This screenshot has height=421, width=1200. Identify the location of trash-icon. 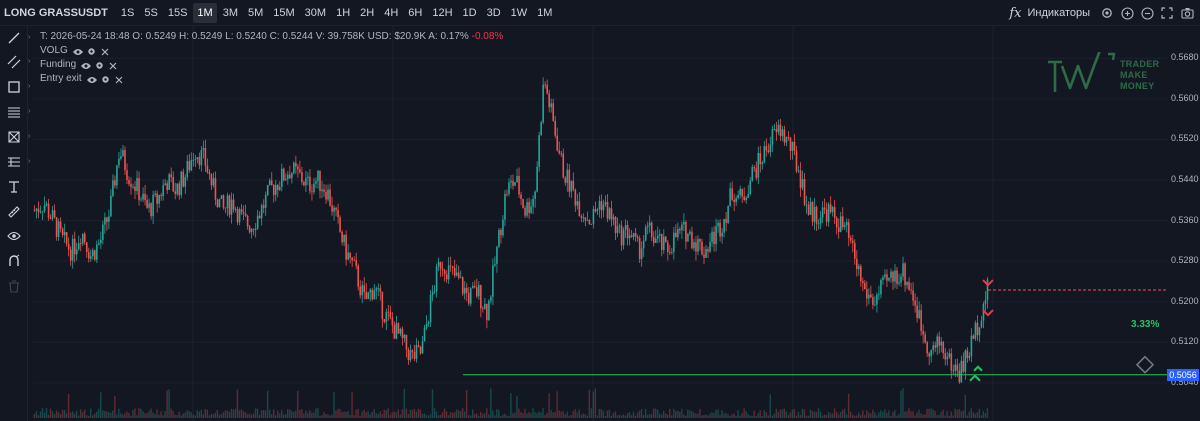
(14, 286).